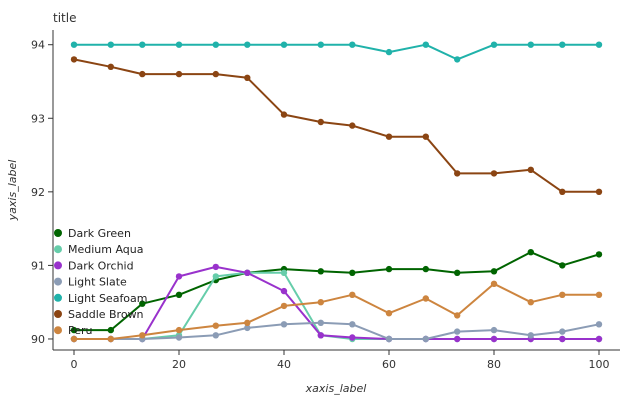 This screenshot has width=632, height=400. I want to click on x-axis-label: xaxis_label, so click(336, 388).